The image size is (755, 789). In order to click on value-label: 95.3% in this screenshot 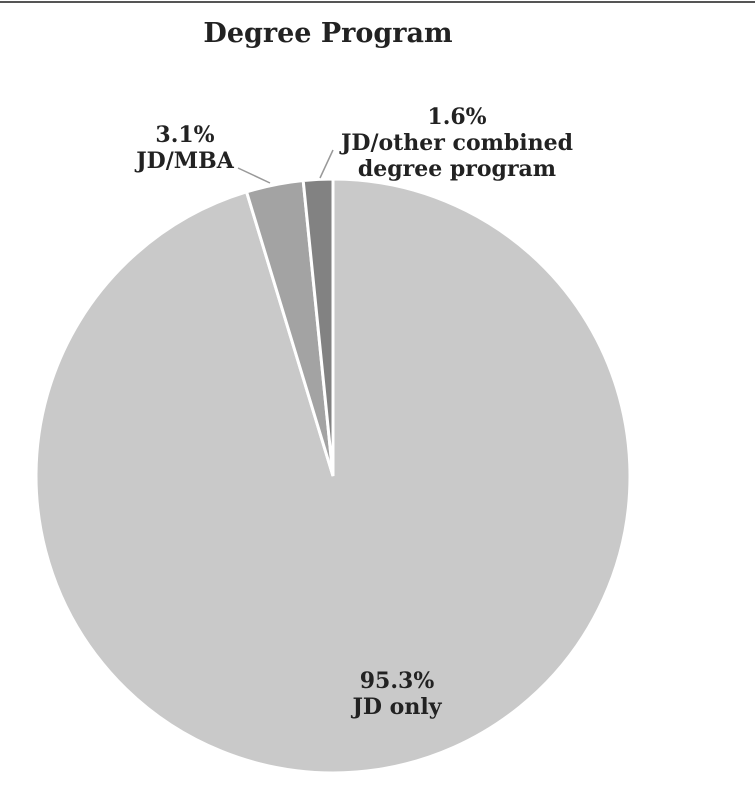, I will do `click(397, 681)`.